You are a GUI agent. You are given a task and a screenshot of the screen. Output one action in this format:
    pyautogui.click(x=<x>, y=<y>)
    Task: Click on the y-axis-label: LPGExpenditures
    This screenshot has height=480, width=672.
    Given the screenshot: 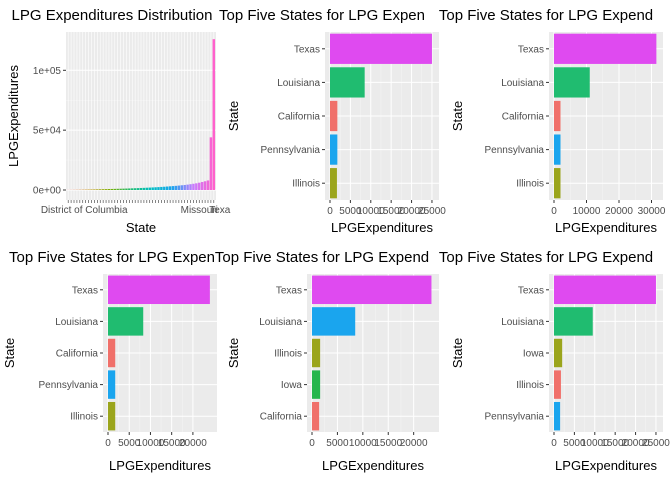 What is the action you would take?
    pyautogui.click(x=13, y=116)
    